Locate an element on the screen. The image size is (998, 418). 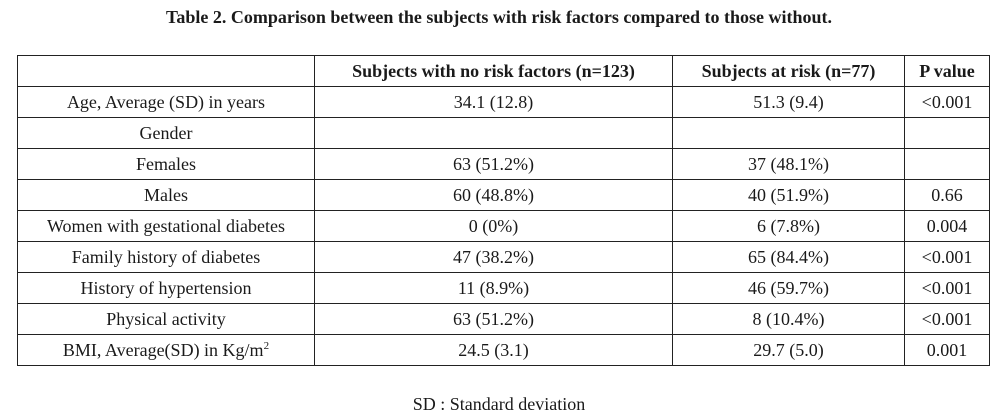
header-p-value: P value is located at coordinates (947, 71).